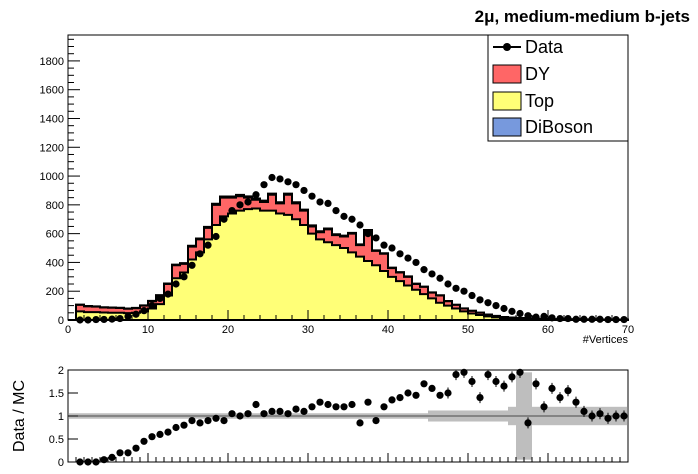 The width and height of the screenshot is (698, 474). I want to click on legend-label-top: Top, so click(539, 101).